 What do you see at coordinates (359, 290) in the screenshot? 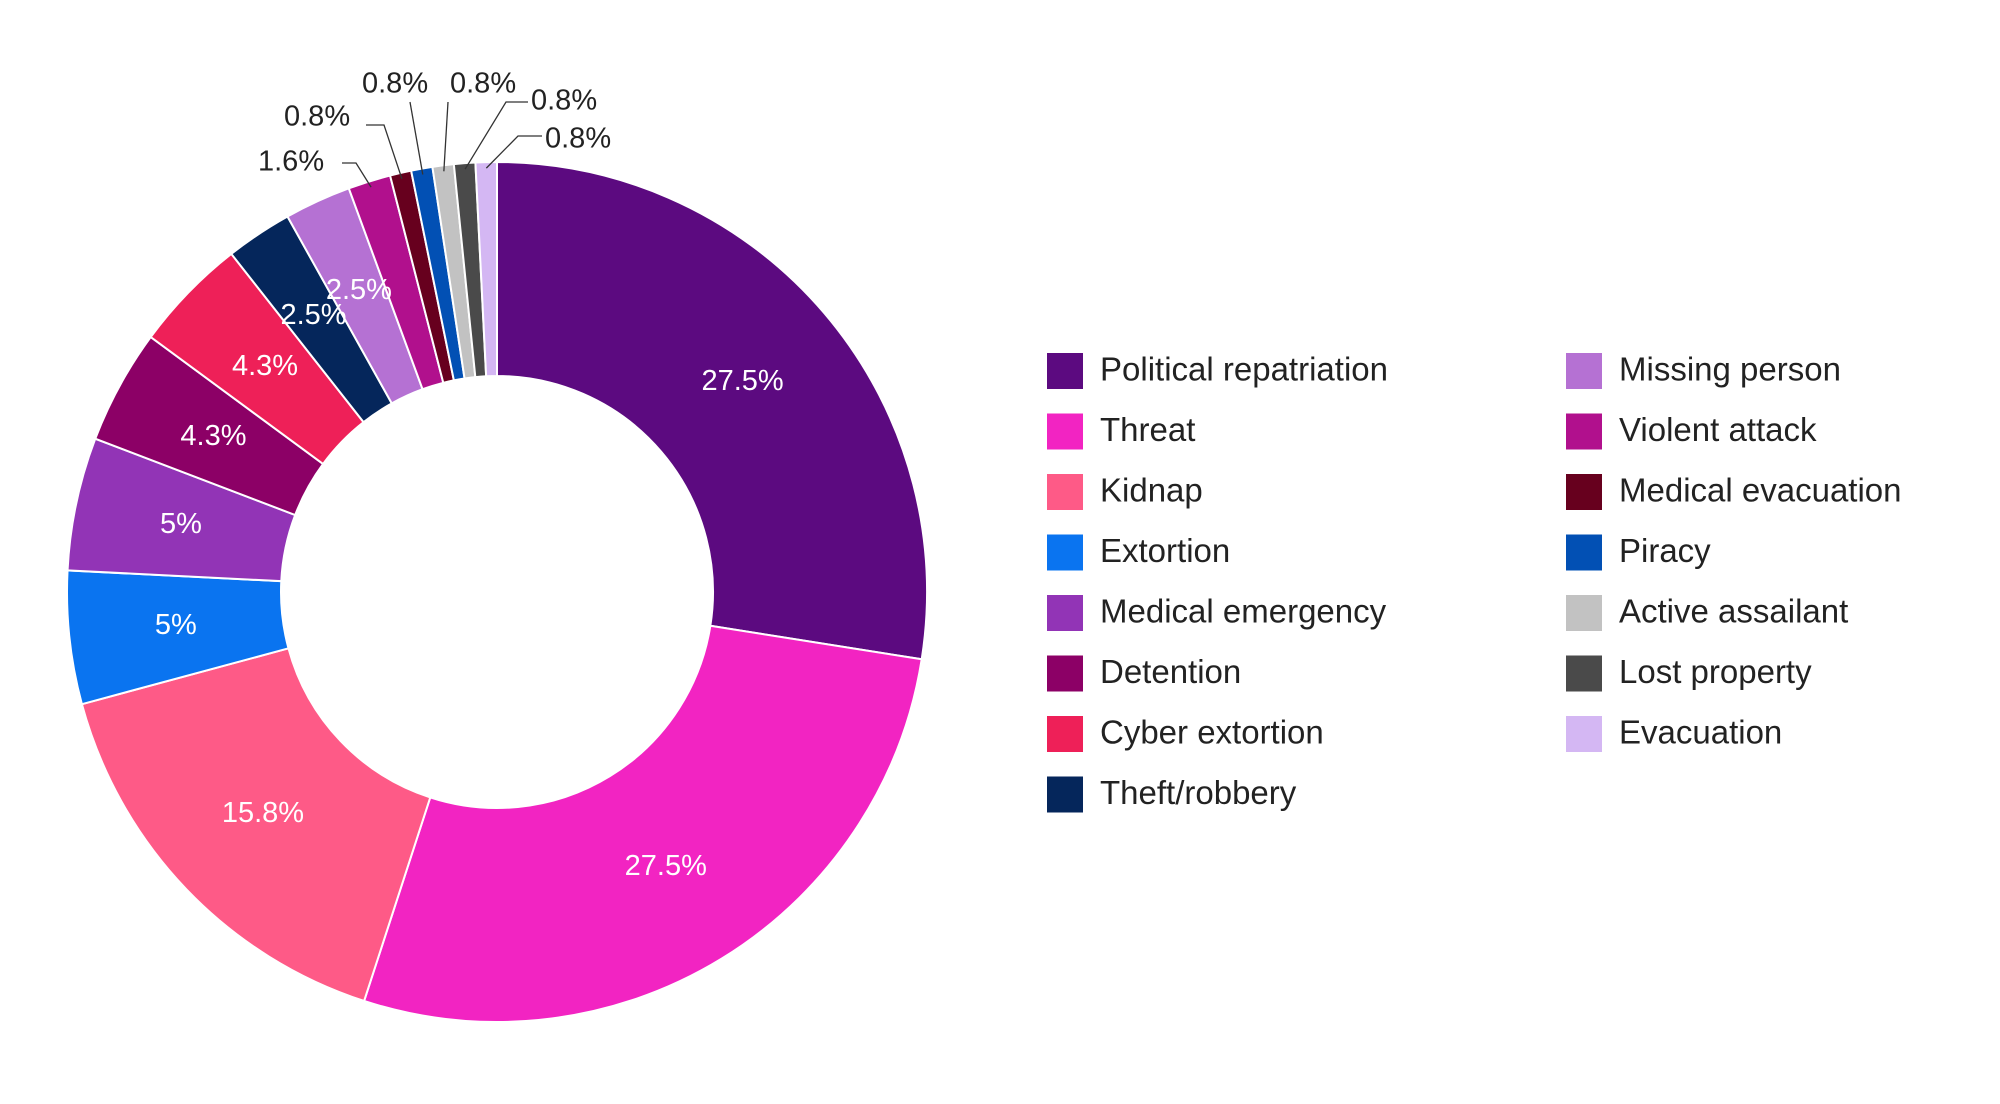
I see `value-label-missing-person: 2.5%` at bounding box center [359, 290].